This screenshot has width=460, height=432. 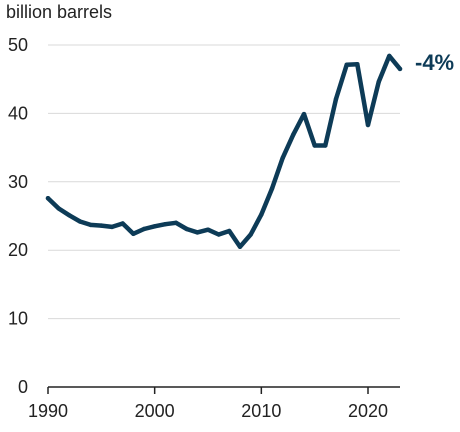 What do you see at coordinates (240, 246) in the screenshot?
I see `data-point-2008` at bounding box center [240, 246].